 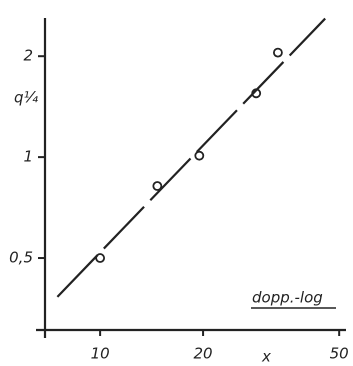 What do you see at coordinates (26, 98) in the screenshot?
I see `y-axis-label: q¼` at bounding box center [26, 98].